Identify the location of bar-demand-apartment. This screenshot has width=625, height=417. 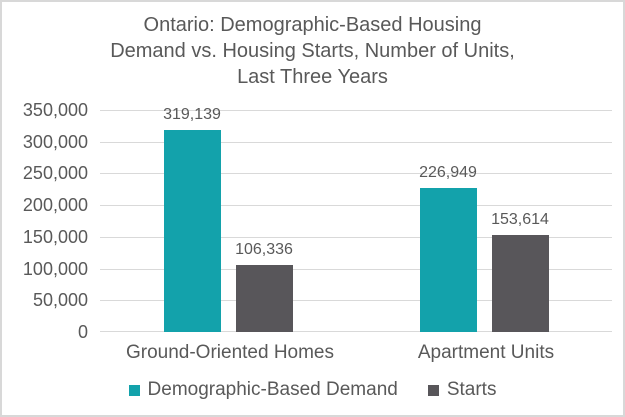
(448, 260).